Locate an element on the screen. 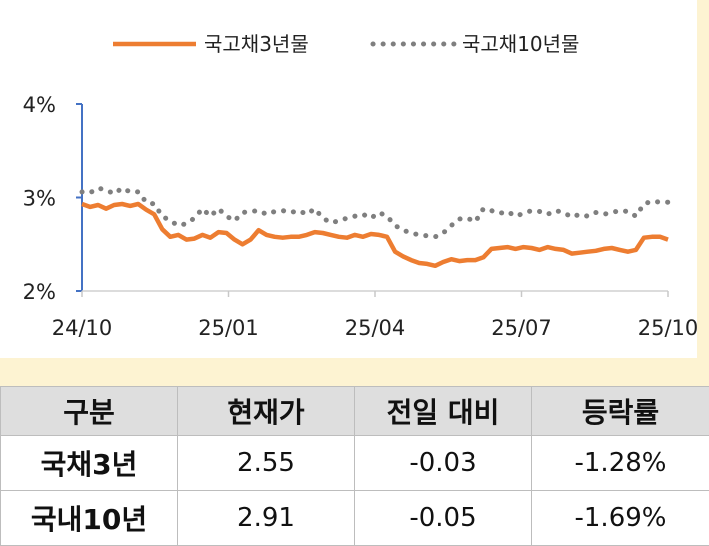 The image size is (709, 546). series-line-10y is located at coordinates (375, 212).